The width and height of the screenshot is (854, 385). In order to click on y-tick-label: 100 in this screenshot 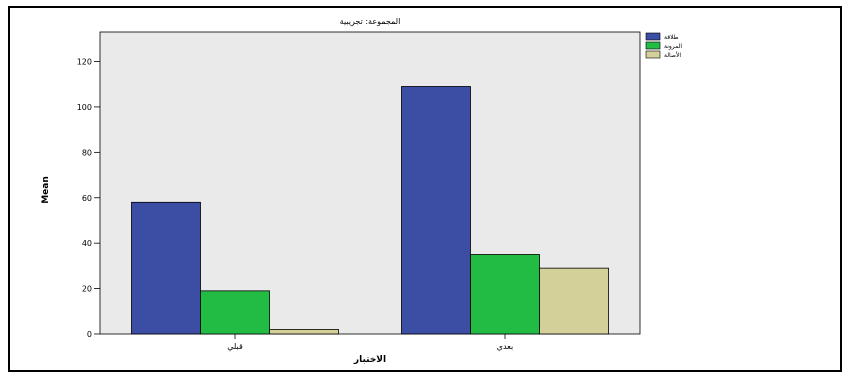, I will do `click(84, 107)`.